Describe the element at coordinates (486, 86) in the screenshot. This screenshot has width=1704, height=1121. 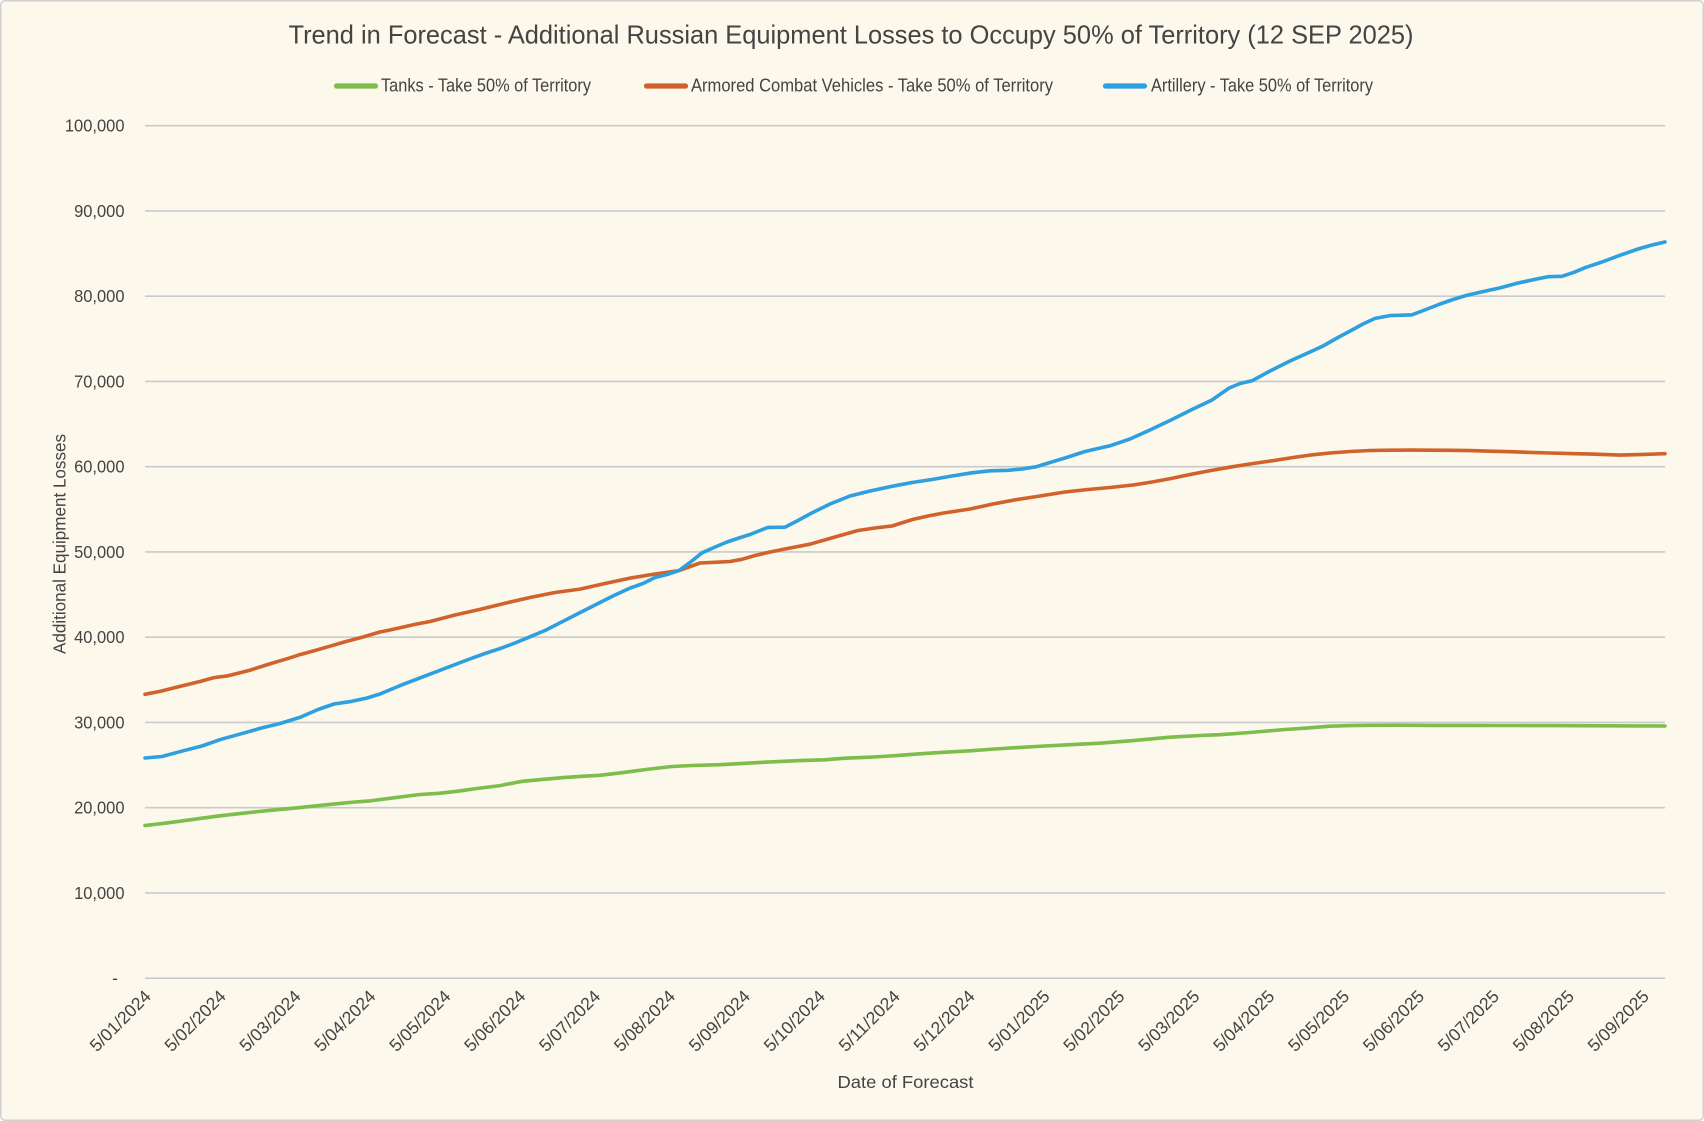
I see `svg-text: Tanks - Take 50% of Territory` at that location.